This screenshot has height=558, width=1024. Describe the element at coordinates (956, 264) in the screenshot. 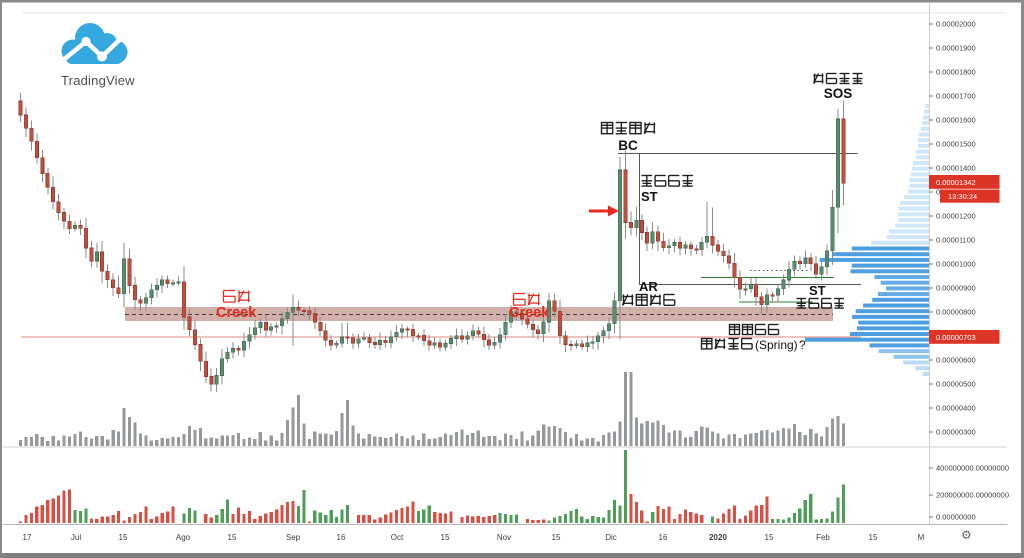

I see `svg-text: 0.00001000` at that location.